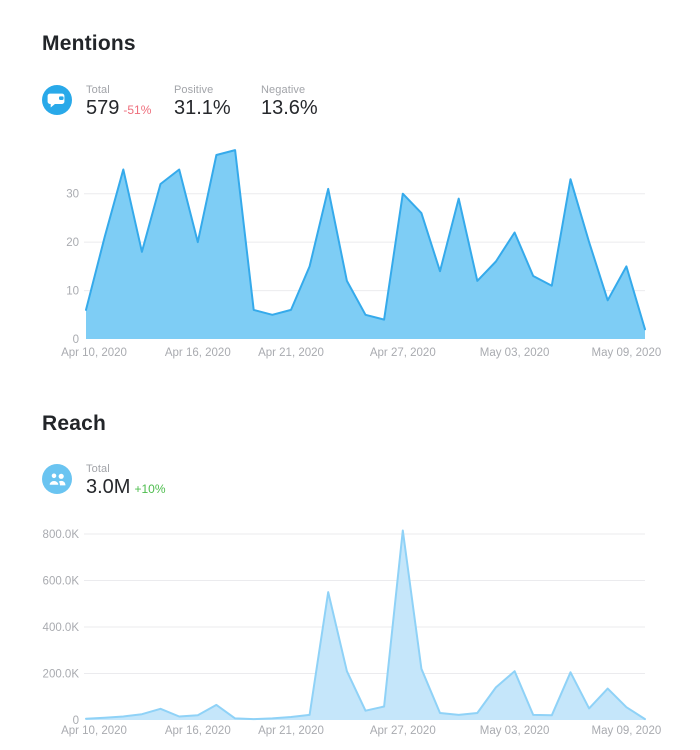  Describe the element at coordinates (72, 243) in the screenshot. I see `y-axis-label: 20` at that location.